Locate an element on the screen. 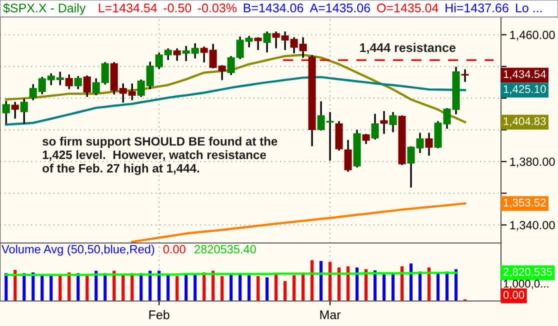 Image resolution: width=558 pixels, height=326 pixels. text: -0.50 is located at coordinates (178, 8).